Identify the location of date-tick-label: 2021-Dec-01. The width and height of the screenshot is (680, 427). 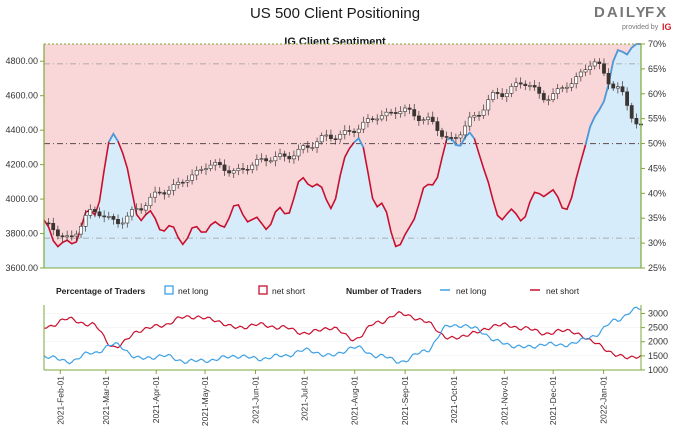
(553, 400).